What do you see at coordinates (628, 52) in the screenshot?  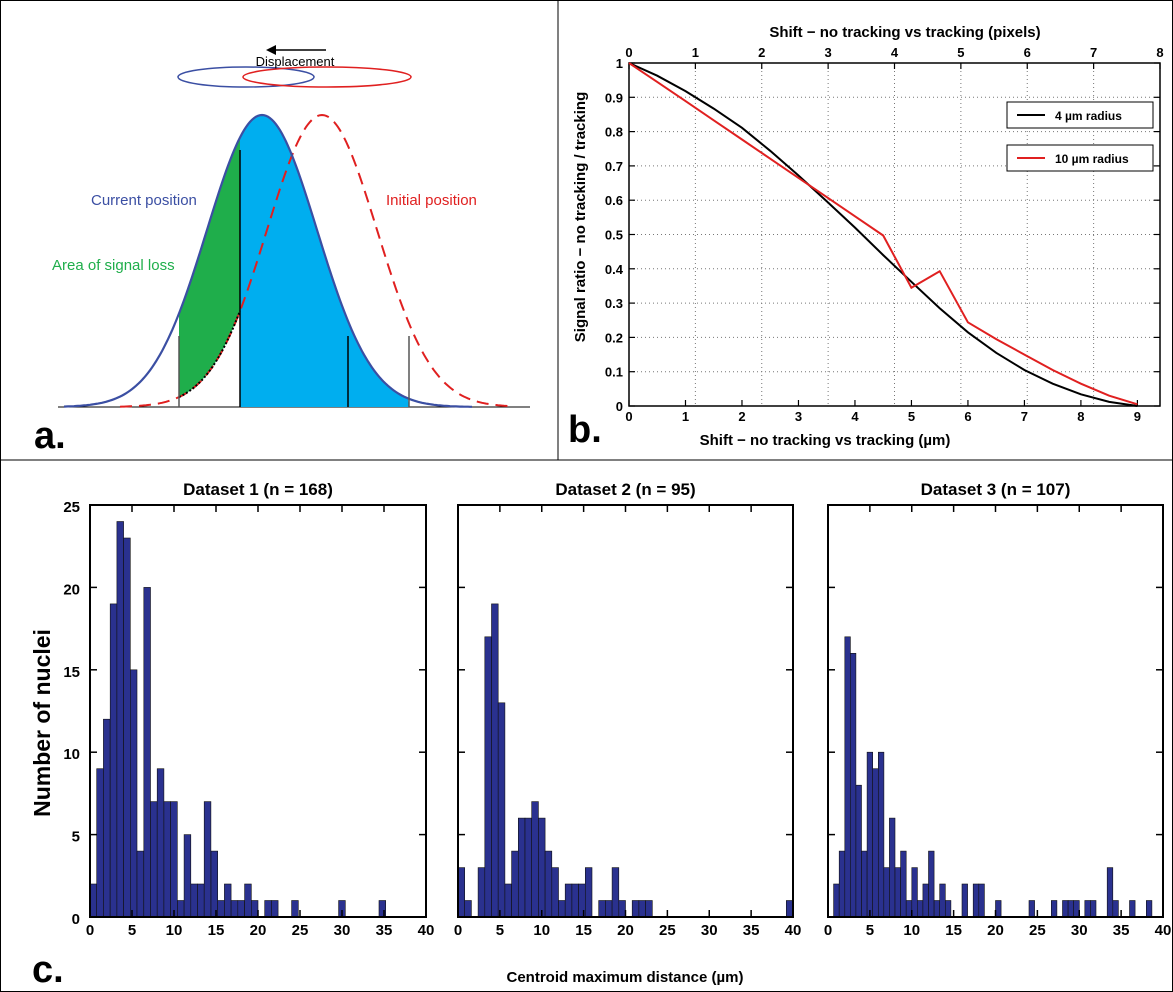 I see `x2-tick-label: 0` at bounding box center [628, 52].